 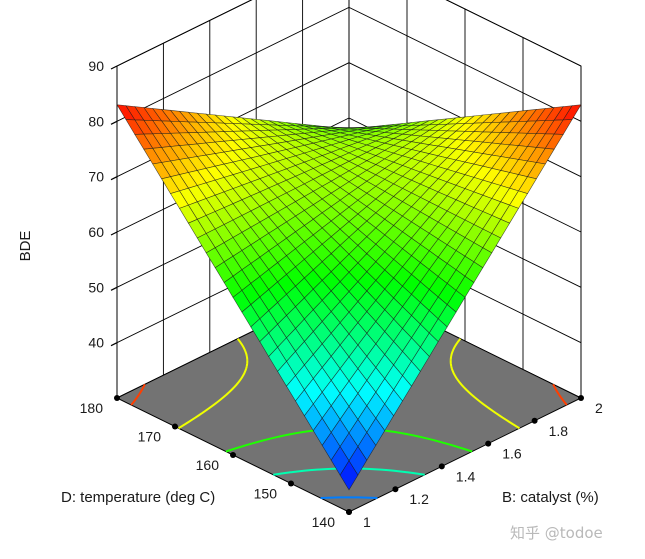 I want to click on y-axis-title: B: catalyst (%), so click(x=550, y=497).